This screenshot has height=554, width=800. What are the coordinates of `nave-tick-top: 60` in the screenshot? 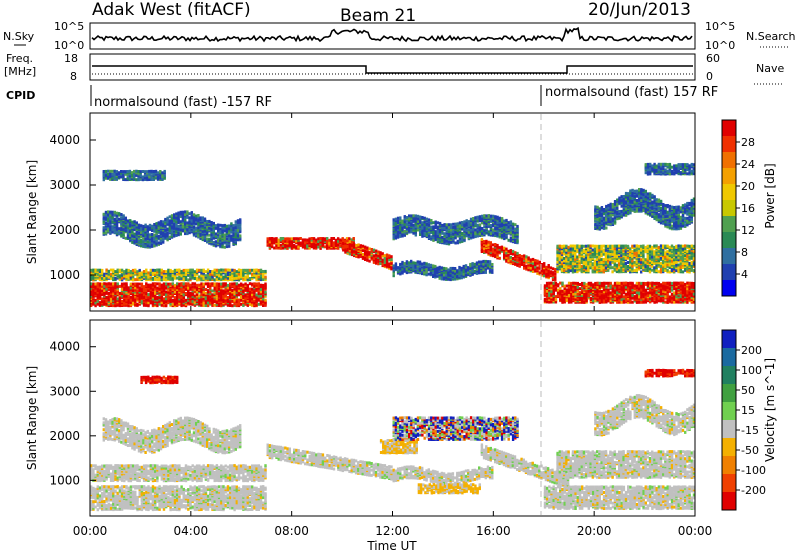 It's located at (713, 58).